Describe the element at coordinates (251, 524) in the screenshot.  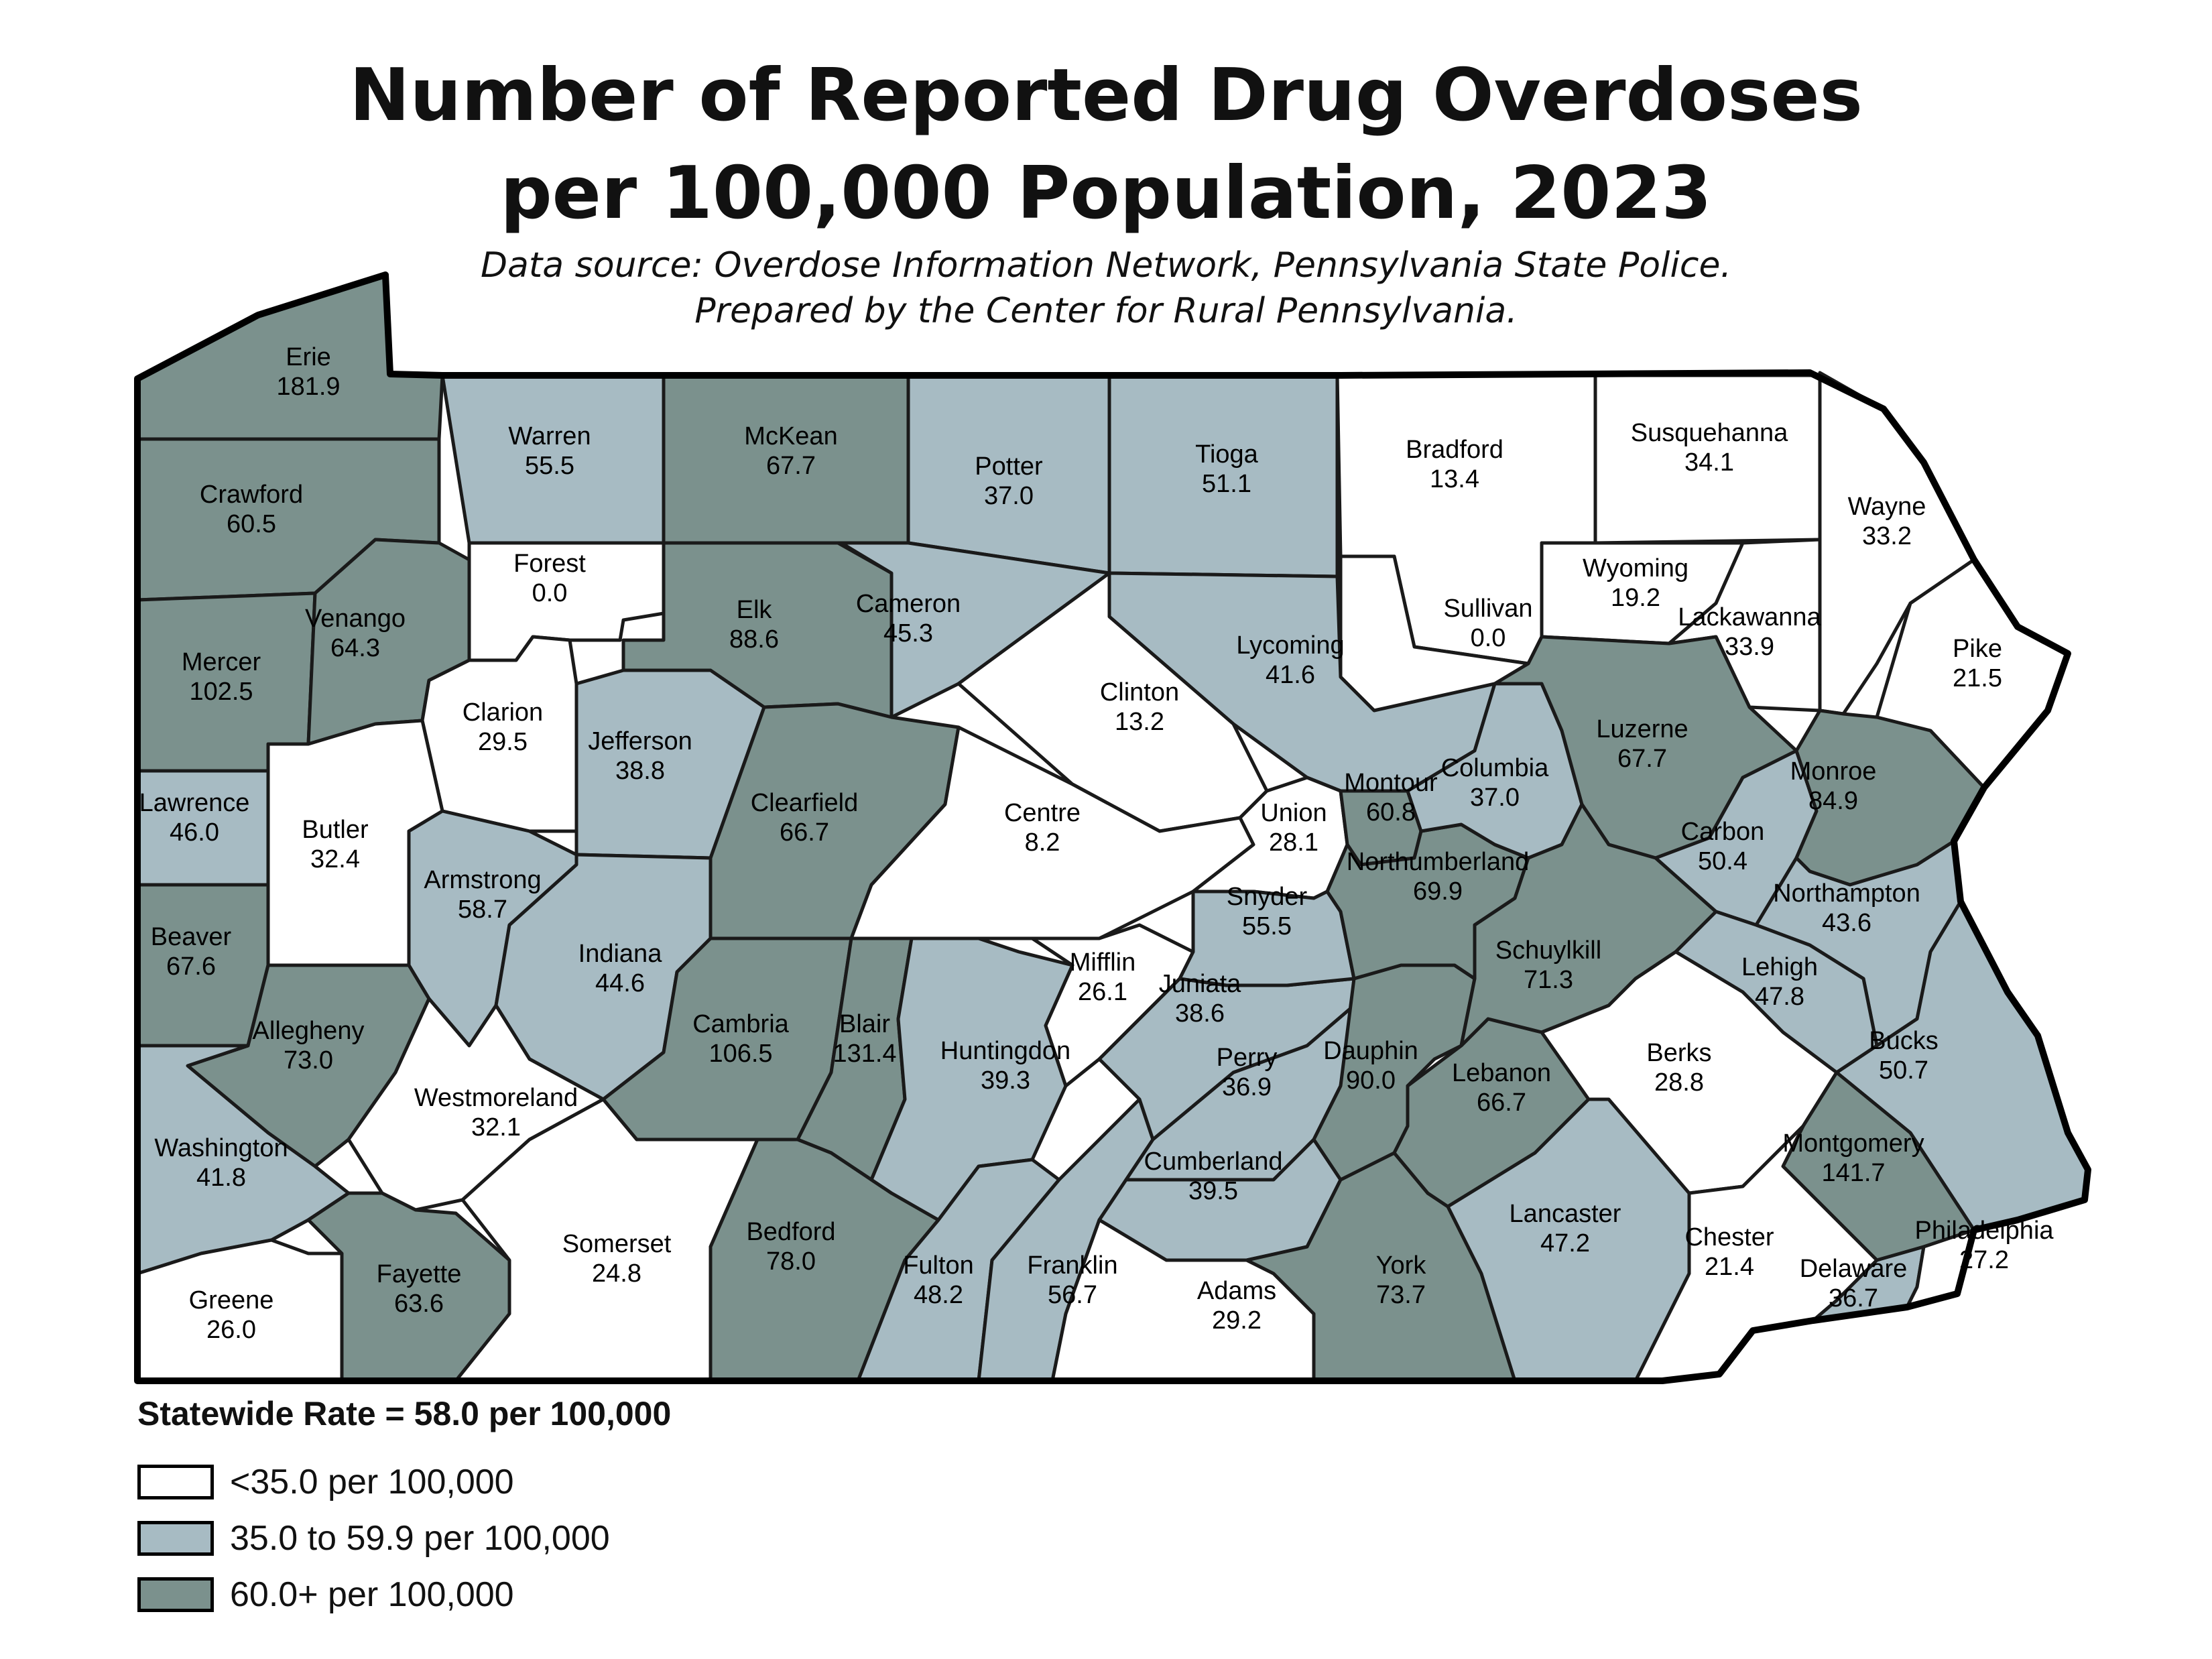
I see `county-rate-crawford: 60.5` at that location.